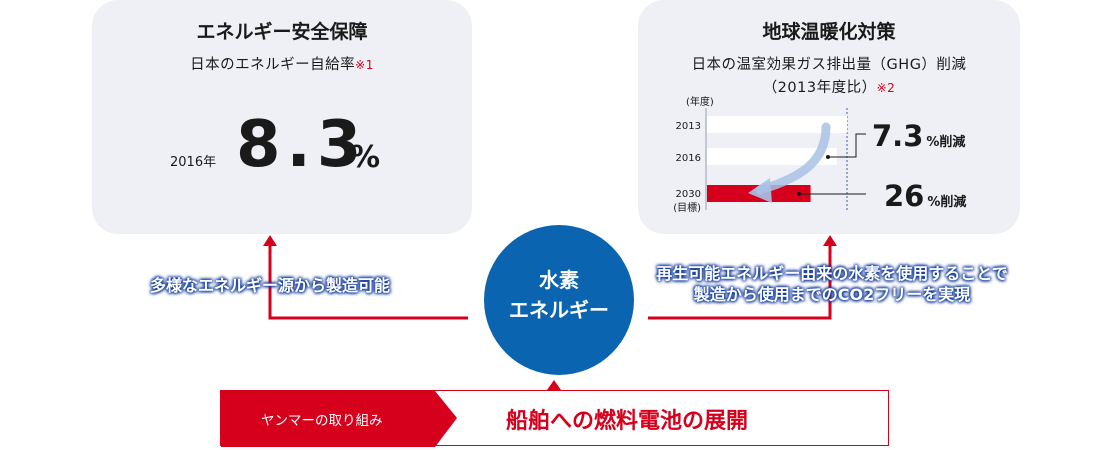 Image resolution: width=1110 pixels, height=450 pixels. Describe the element at coordinates (832, 294) in the screenshot. I see `right-benefit-line2: 製造から使用までのCO2フリーを実現` at that location.